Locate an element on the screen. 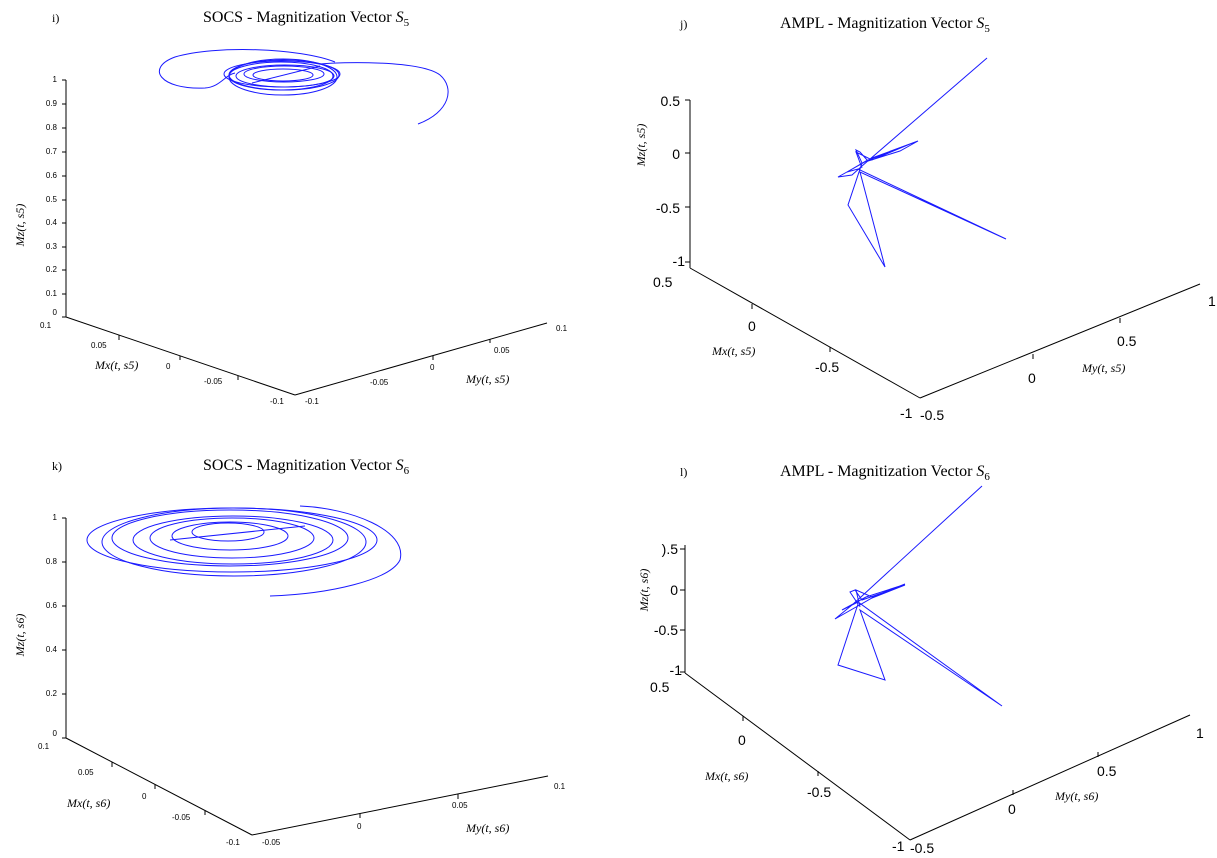 The image size is (1217, 858). xtick-k-1: 0.05 is located at coordinates (86, 772).